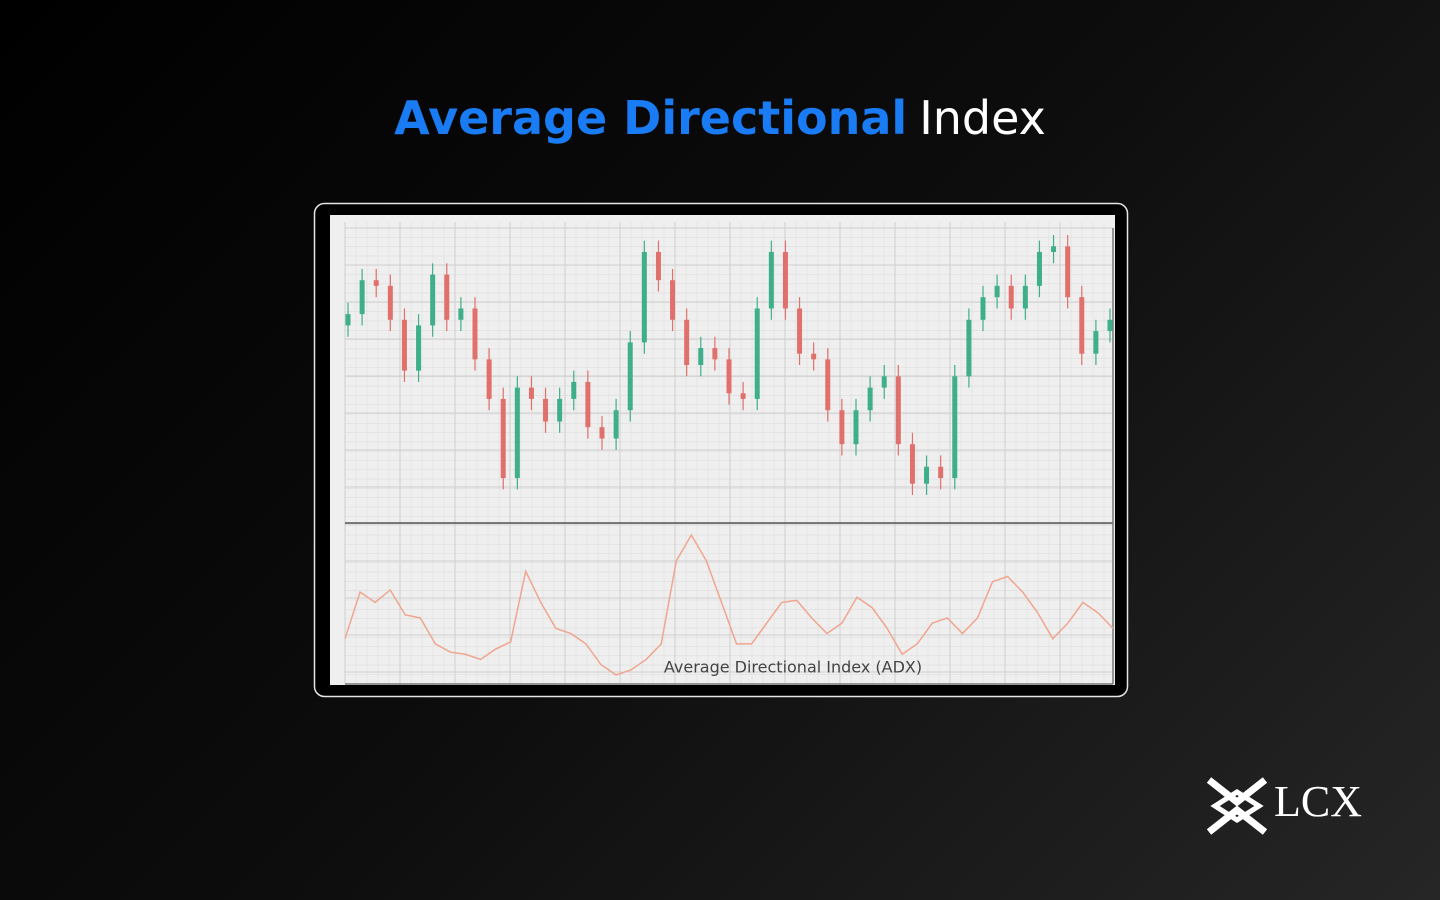 This screenshot has height=900, width=1440. Describe the element at coordinates (982, 118) in the screenshot. I see `title-rest: Index` at that location.